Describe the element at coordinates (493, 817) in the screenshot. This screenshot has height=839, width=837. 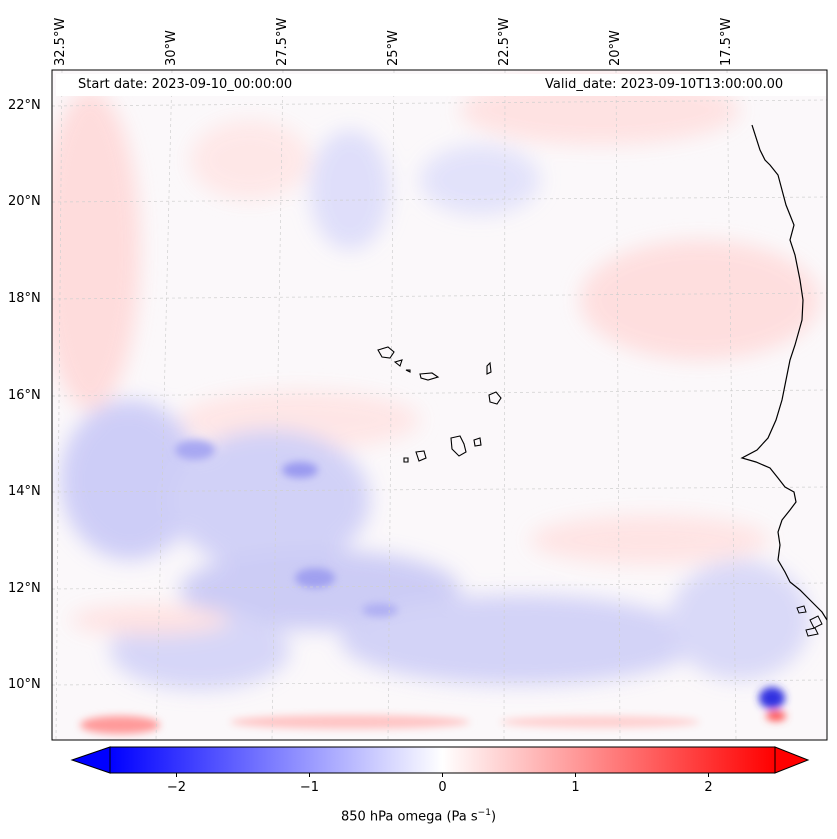
I see `colorbar-label-close: )` at that location.